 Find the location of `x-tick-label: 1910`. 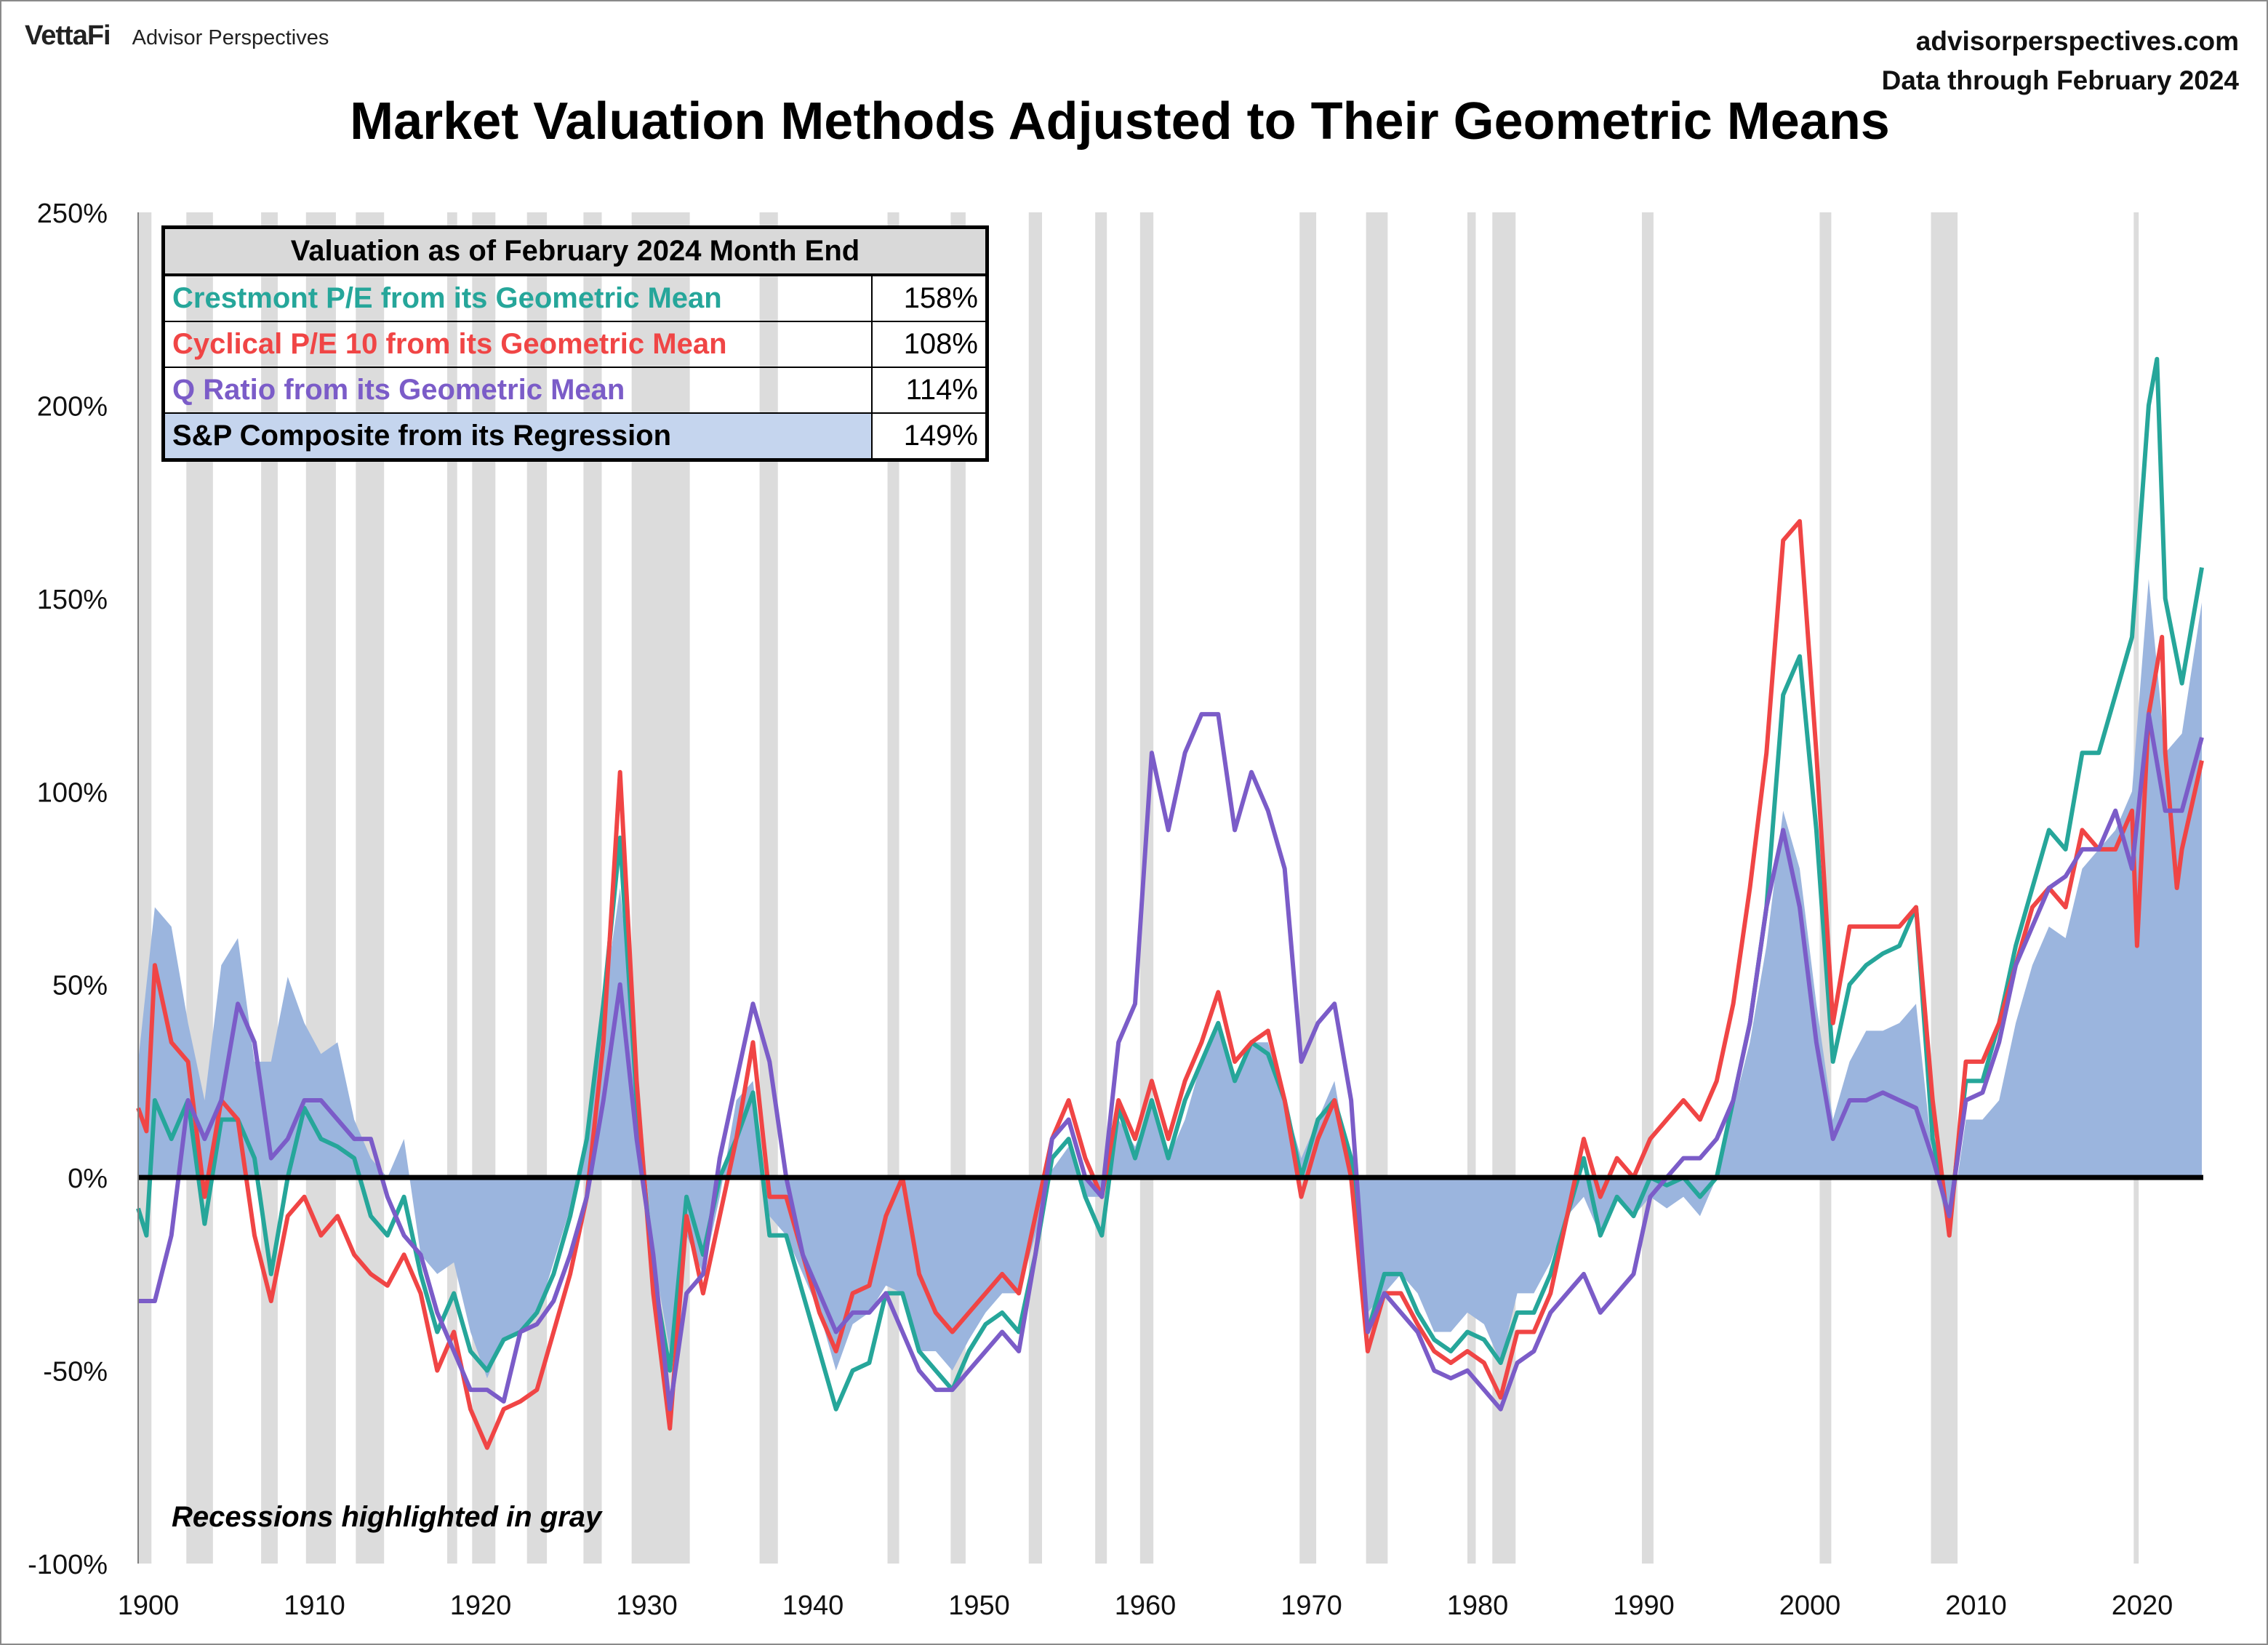

x-tick-label: 1910 is located at coordinates (314, 1605).